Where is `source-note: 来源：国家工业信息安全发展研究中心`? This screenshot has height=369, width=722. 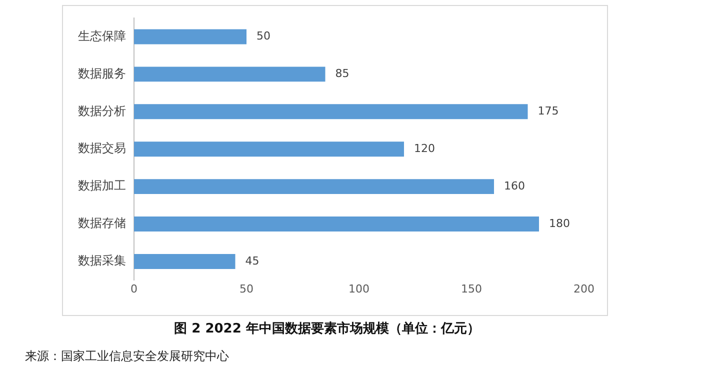
source-note: 来源：国家工业信息安全发展研究中心 is located at coordinates (127, 356).